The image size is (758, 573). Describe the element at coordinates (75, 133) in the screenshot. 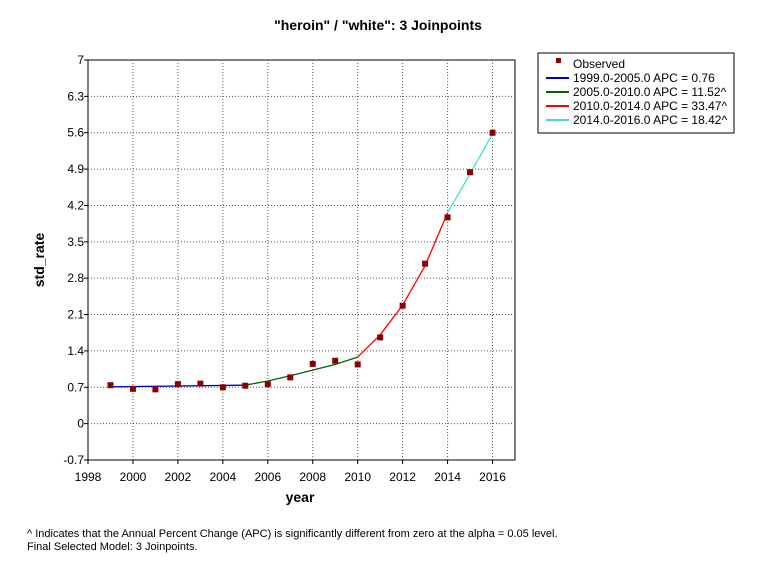

I see `y-tick-label: 5.6` at that location.